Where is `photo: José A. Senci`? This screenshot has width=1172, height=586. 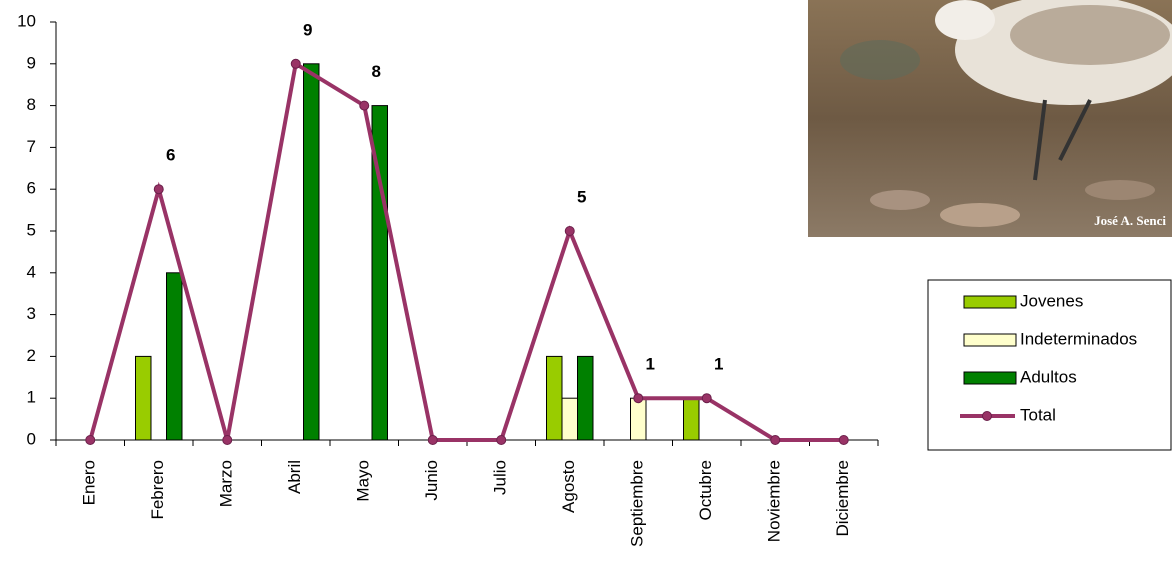 photo: José A. Senci is located at coordinates (990, 118).